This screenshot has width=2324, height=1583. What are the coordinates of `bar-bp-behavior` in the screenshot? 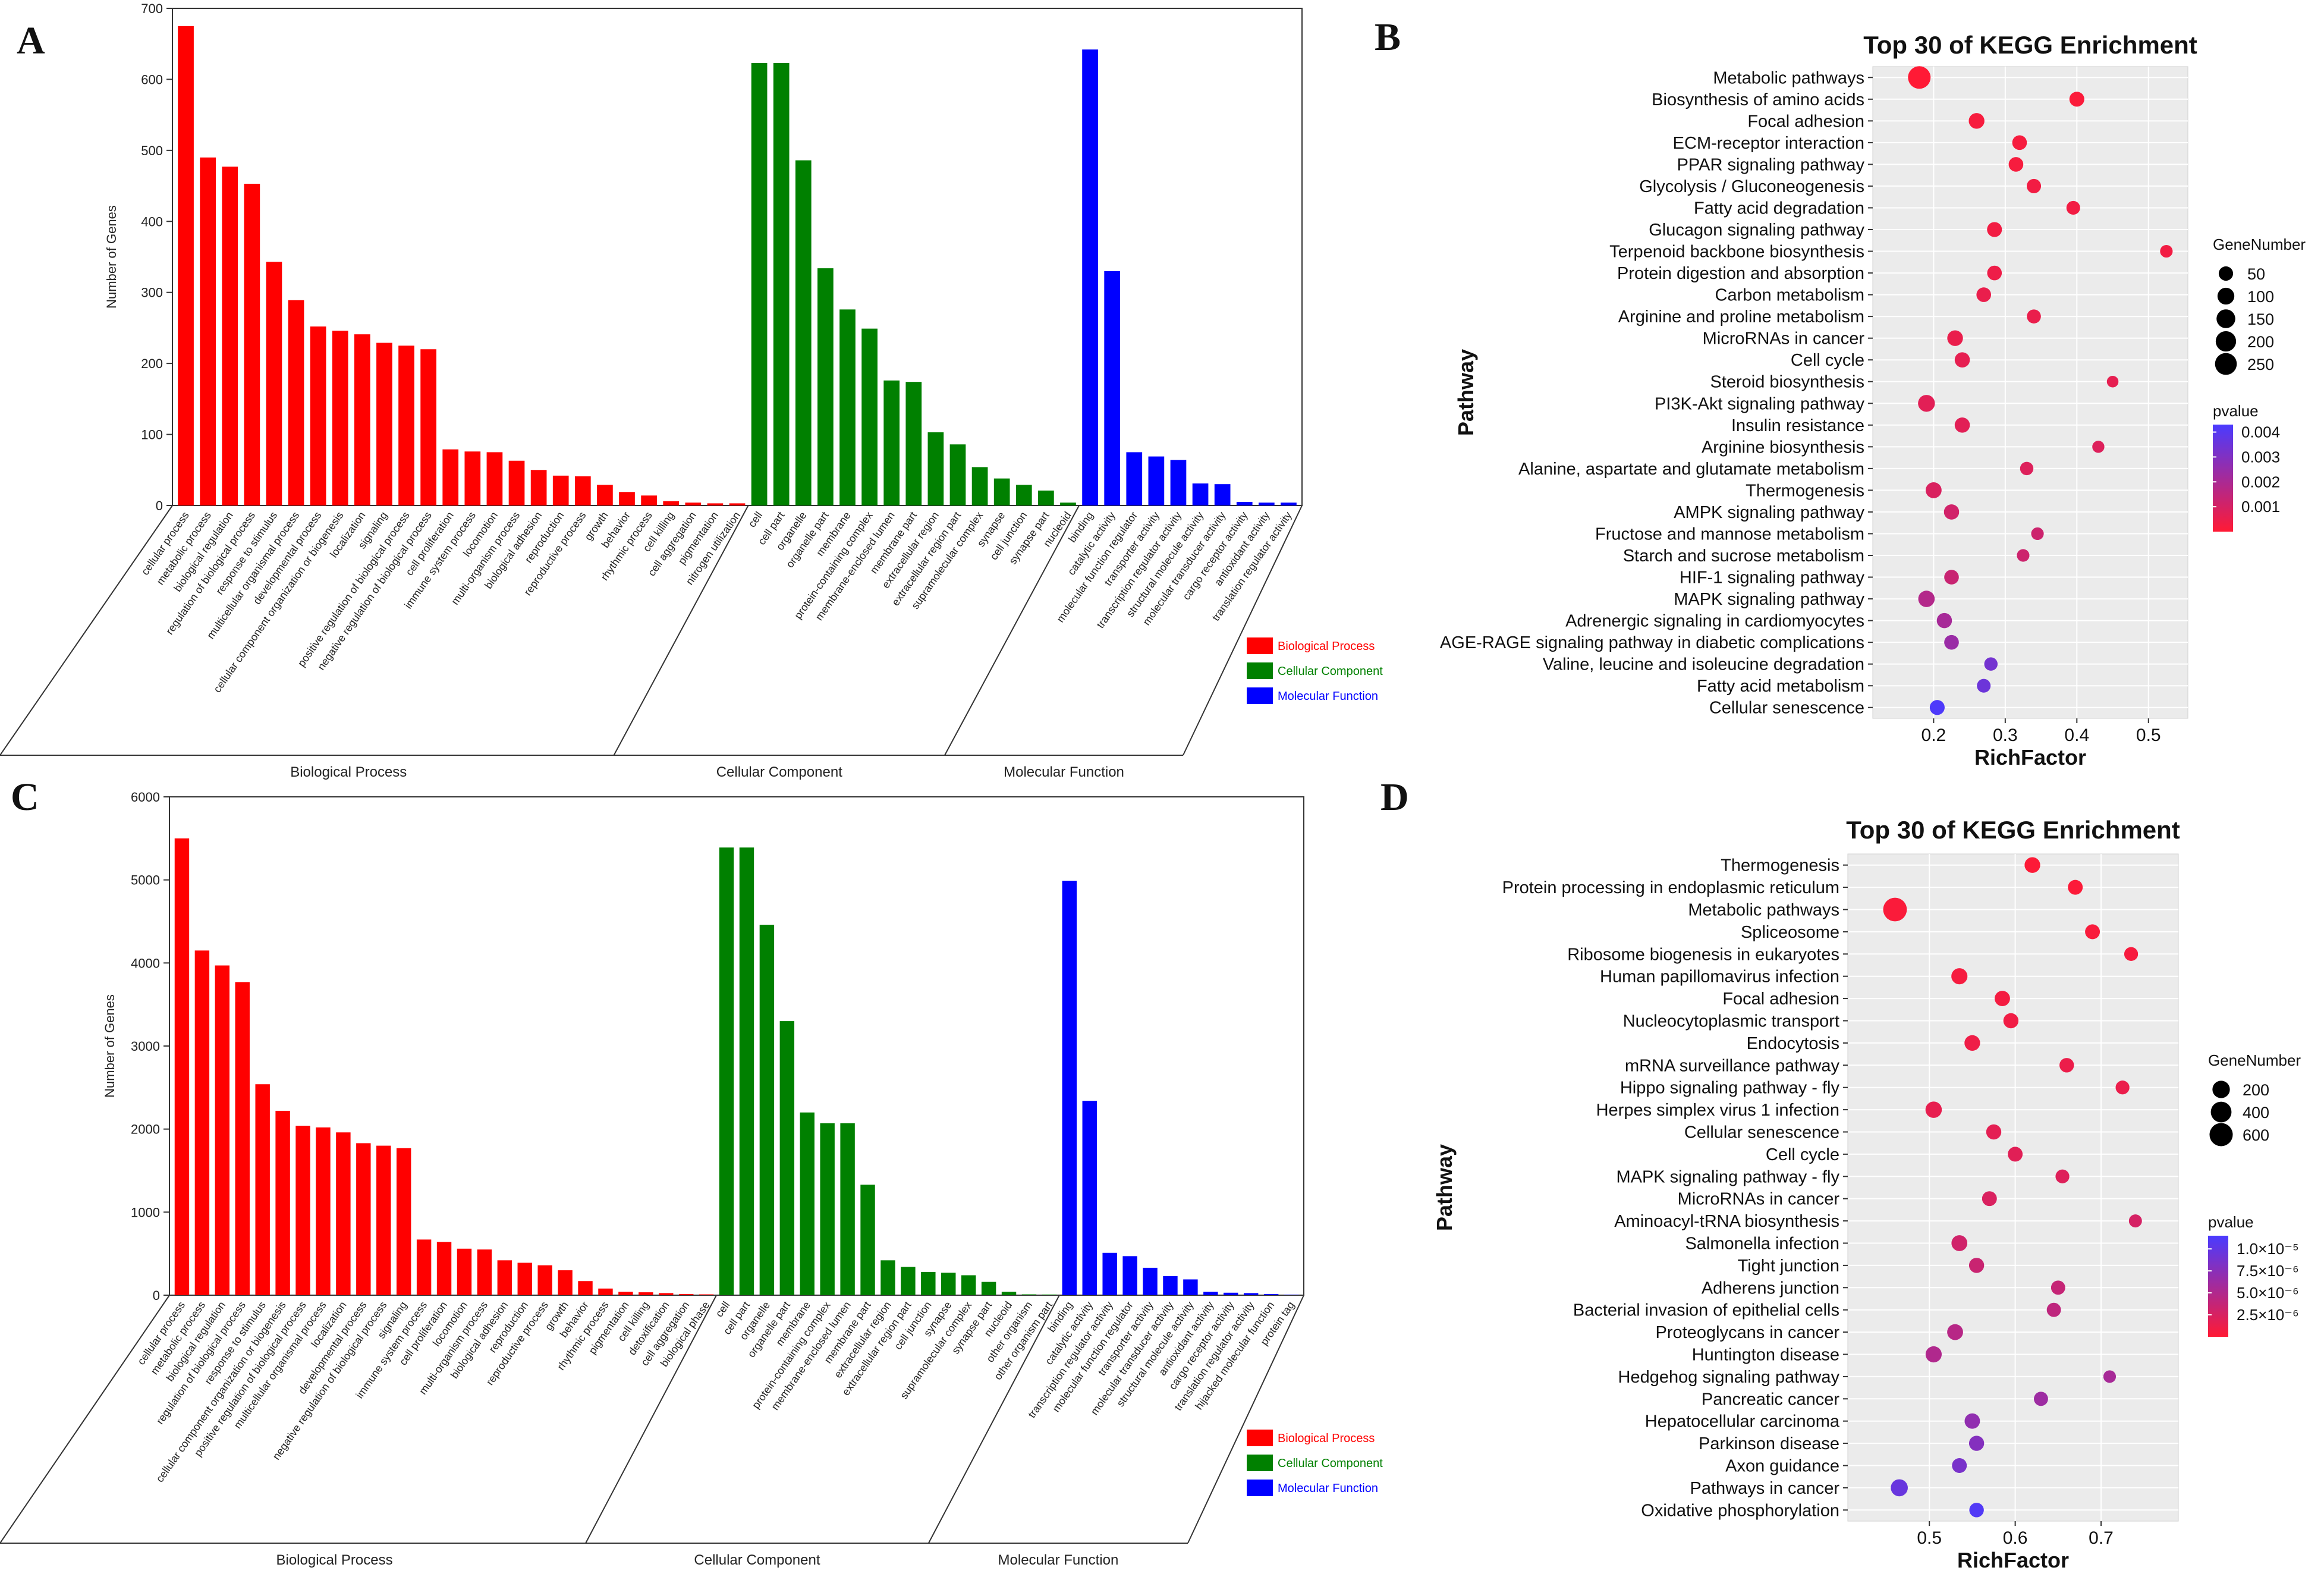 It's located at (627, 499).